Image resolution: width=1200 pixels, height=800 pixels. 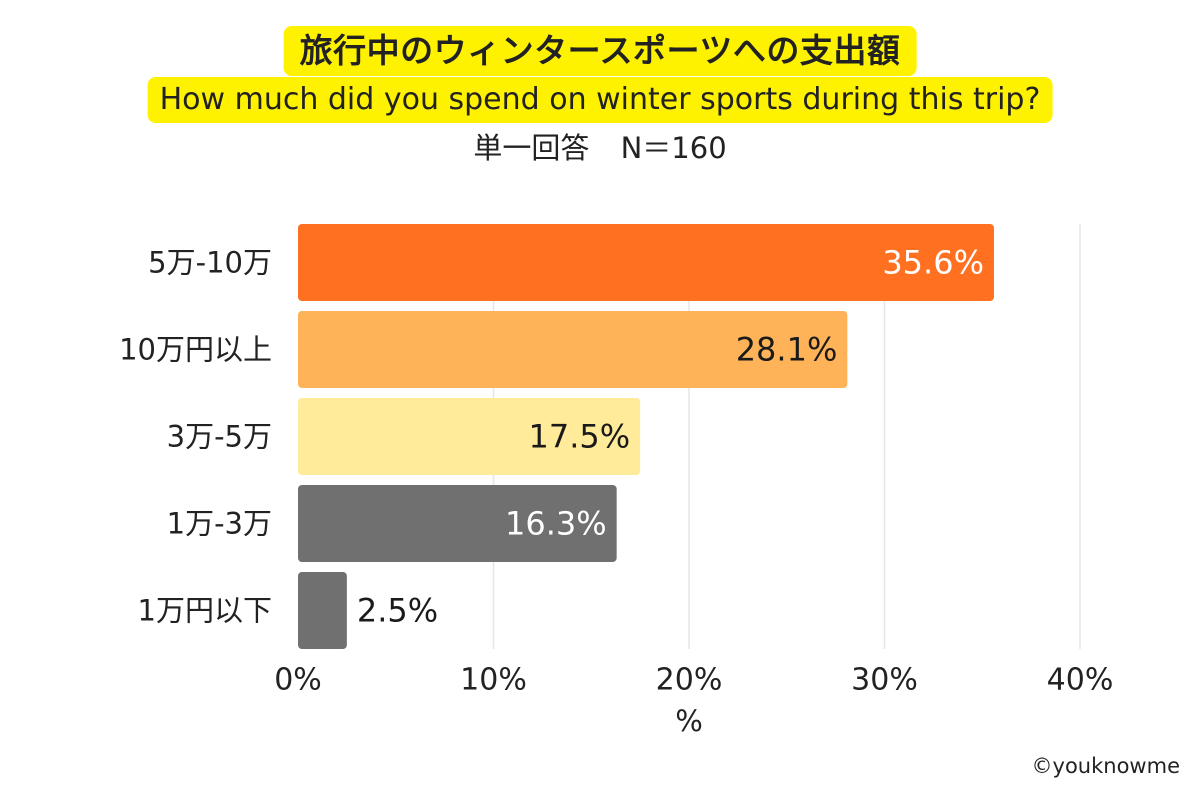 What do you see at coordinates (579, 437) in the screenshot?
I see `value-label-3: 17.5%` at bounding box center [579, 437].